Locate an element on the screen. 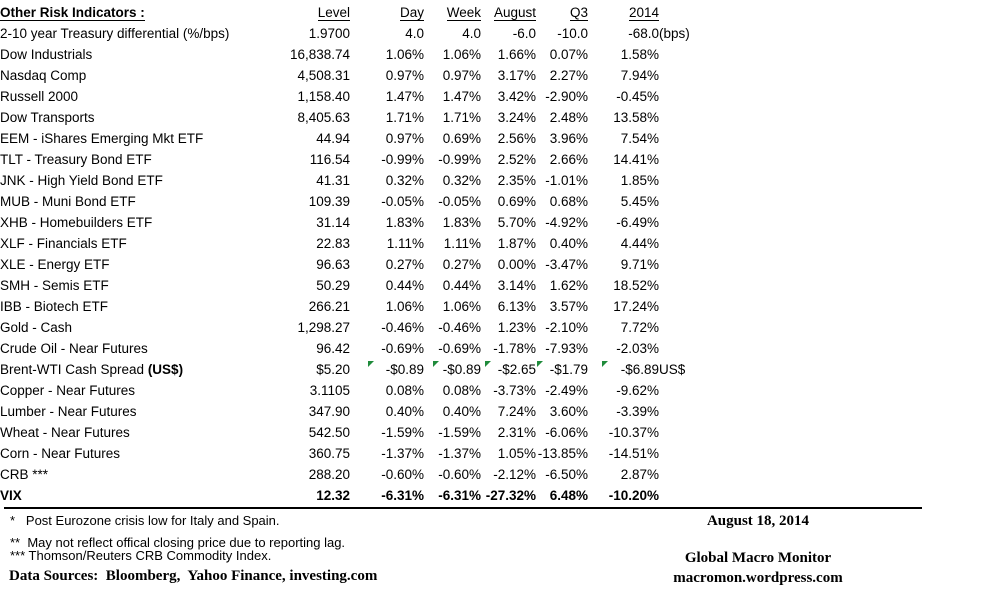  cell-level: 347.90 is located at coordinates (315, 411).